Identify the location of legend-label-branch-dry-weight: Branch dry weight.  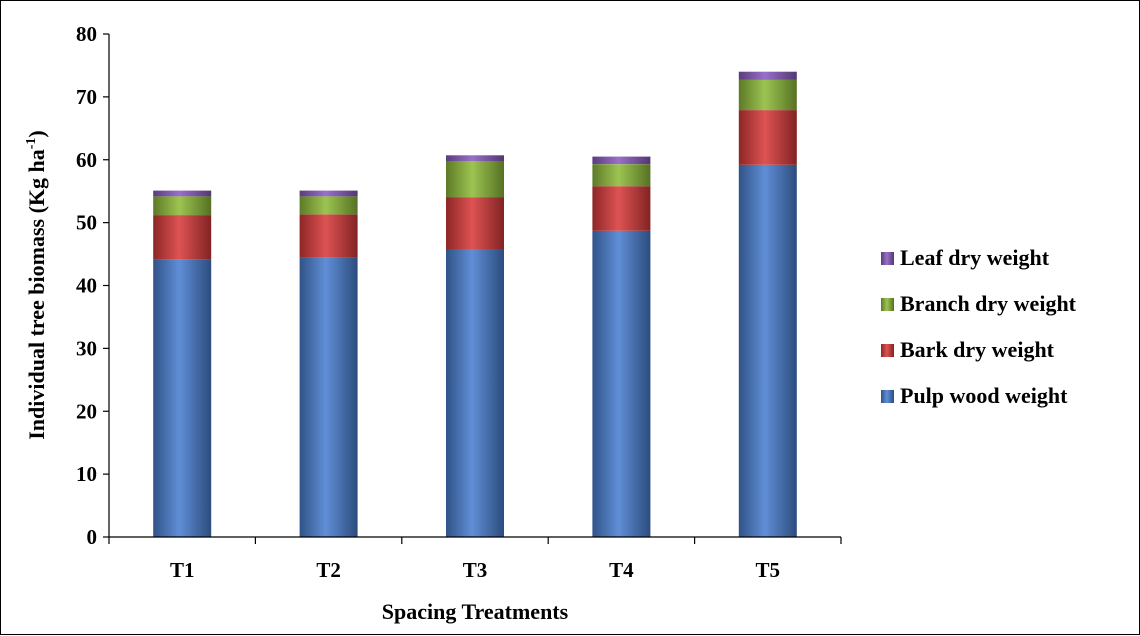
(988, 303).